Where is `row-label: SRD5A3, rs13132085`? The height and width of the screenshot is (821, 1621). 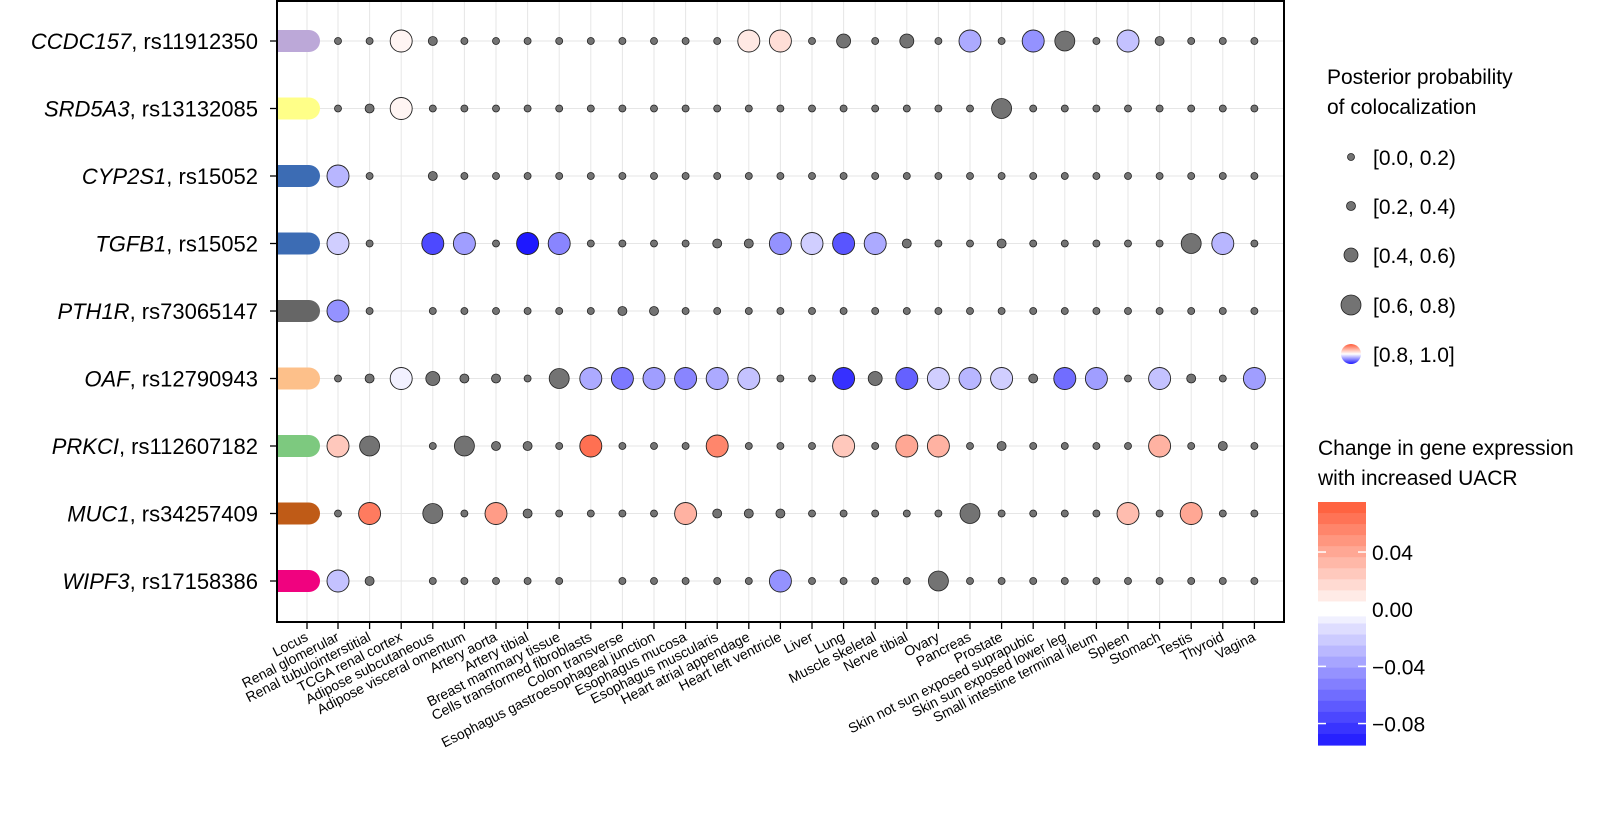 row-label: SRD5A3, rs13132085 is located at coordinates (151, 109).